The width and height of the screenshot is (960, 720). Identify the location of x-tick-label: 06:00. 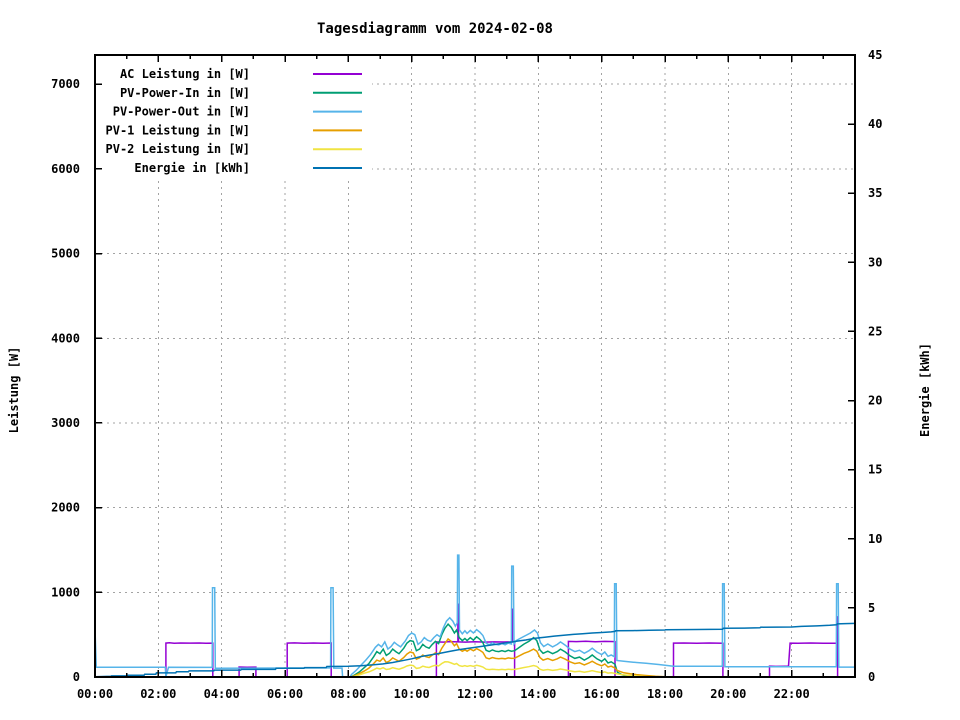
(285, 694).